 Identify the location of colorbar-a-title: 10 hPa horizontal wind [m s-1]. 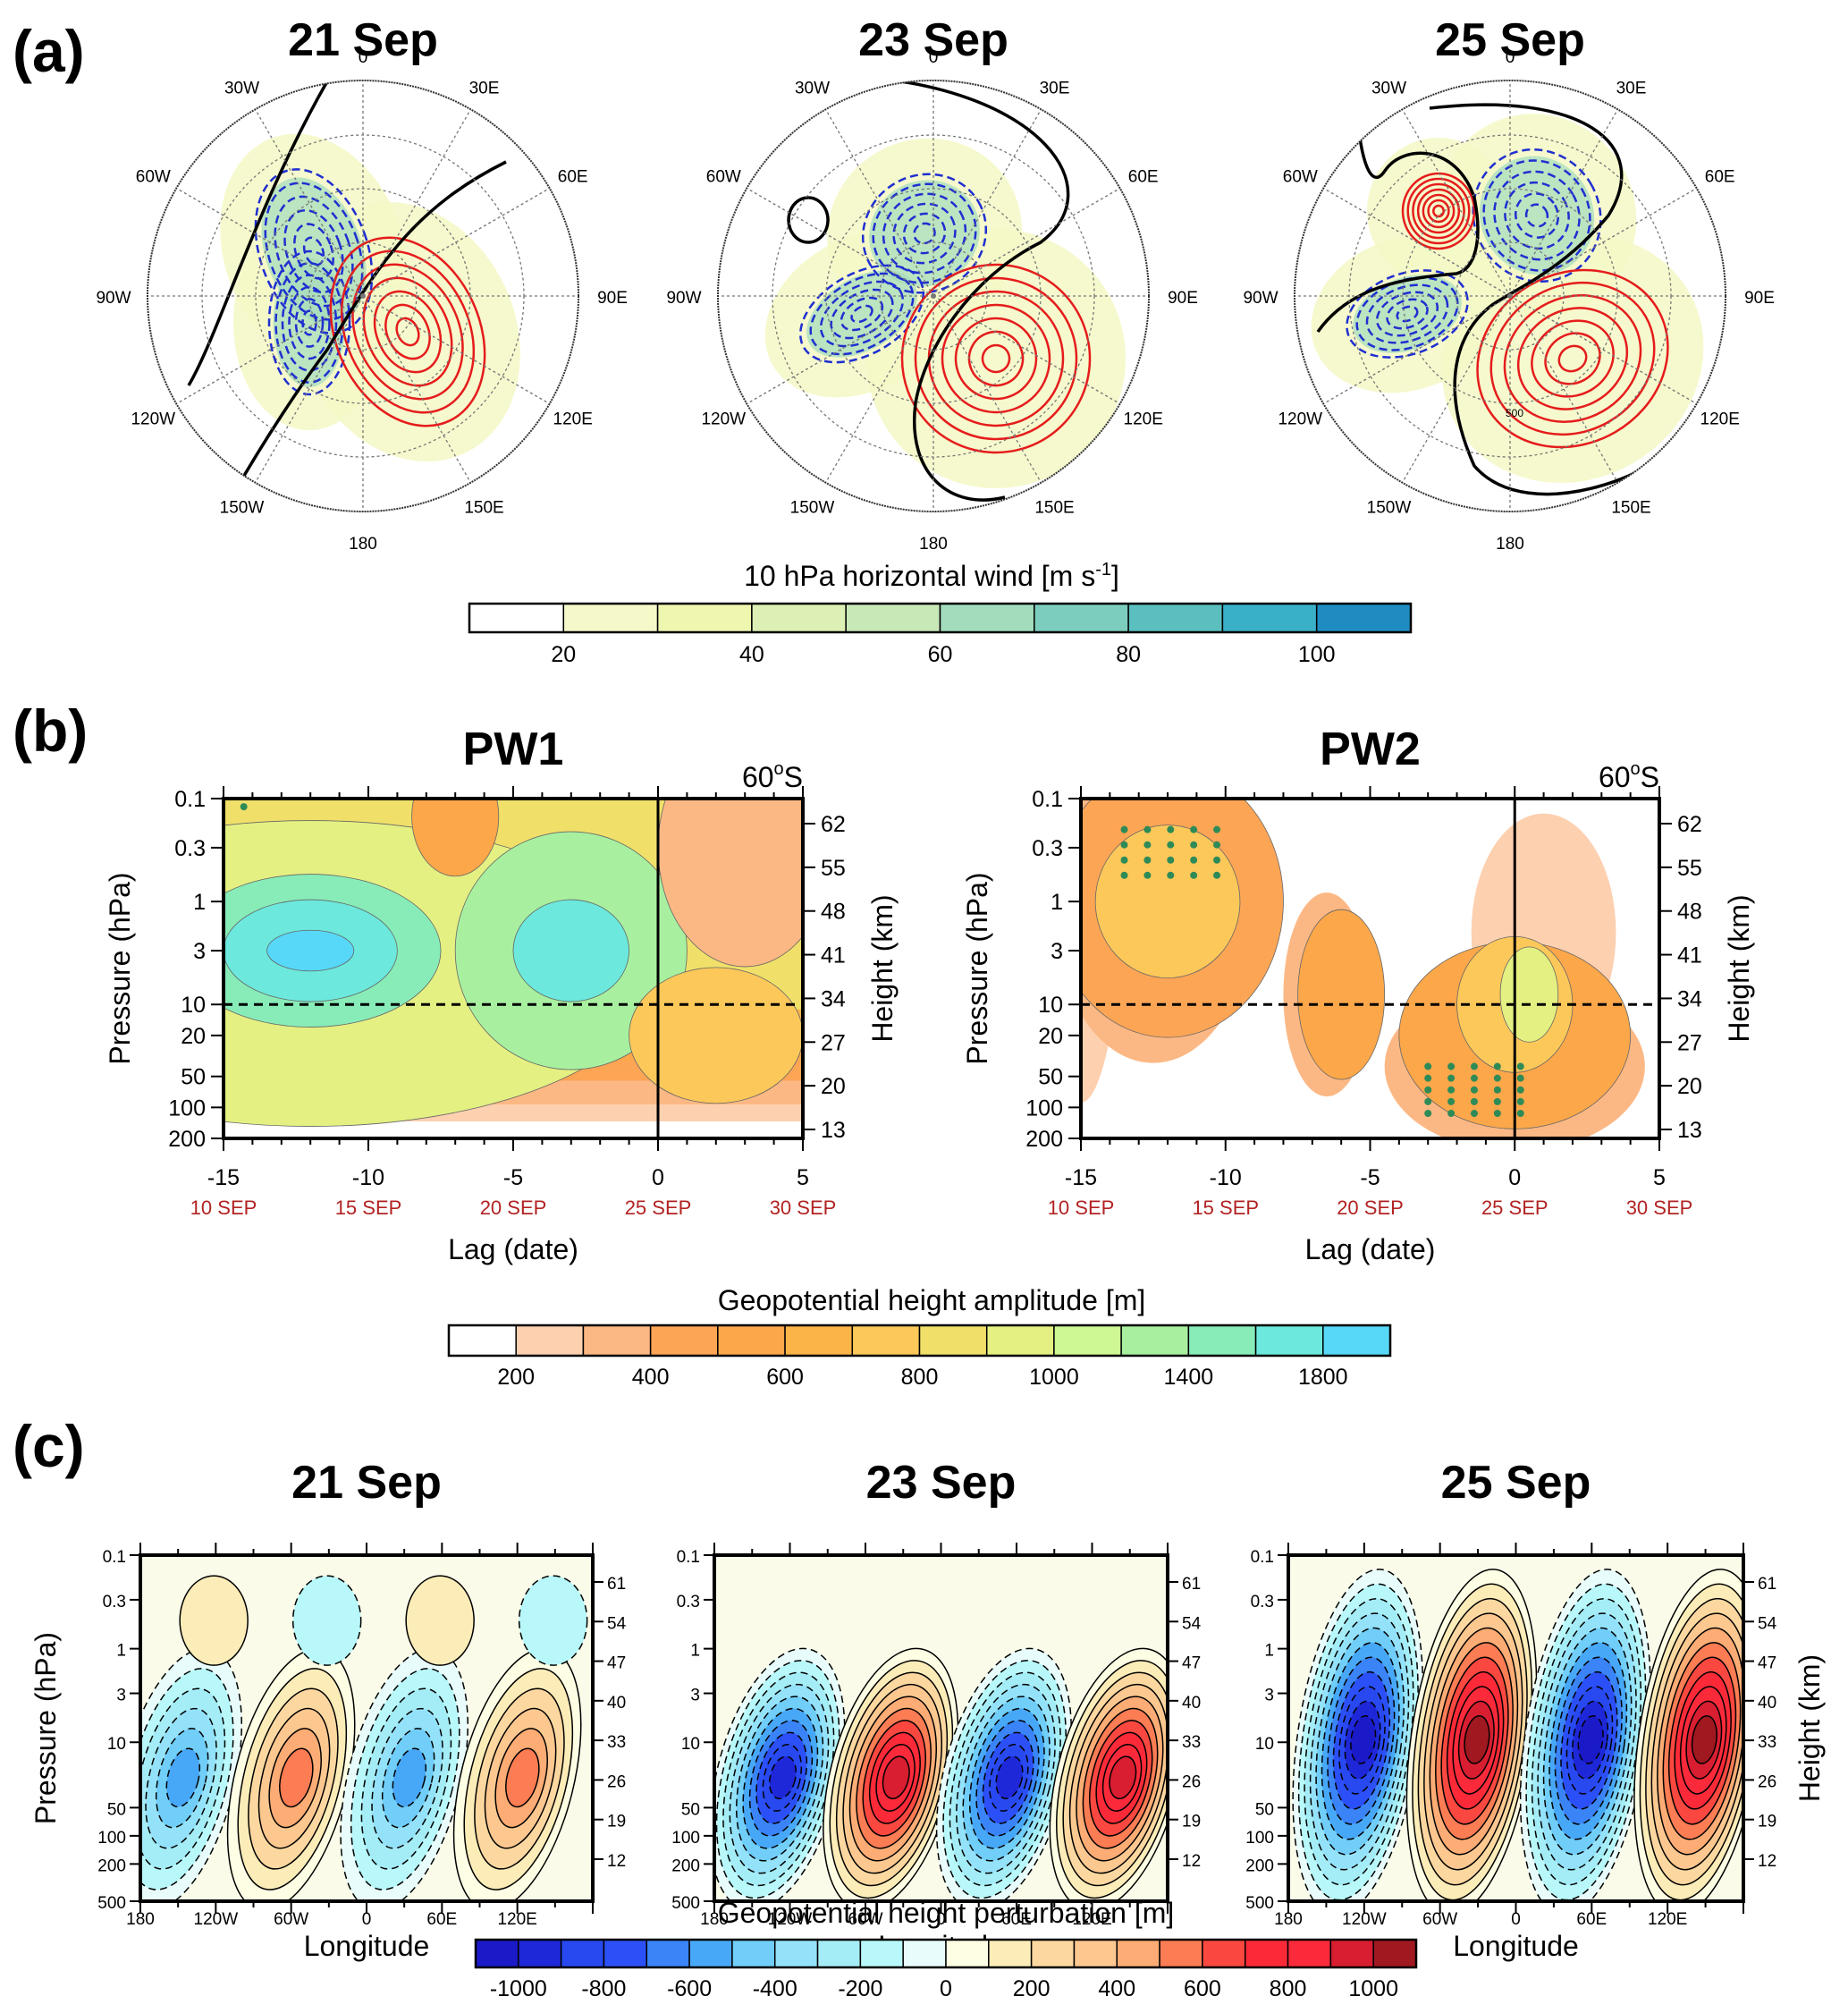
(931, 576).